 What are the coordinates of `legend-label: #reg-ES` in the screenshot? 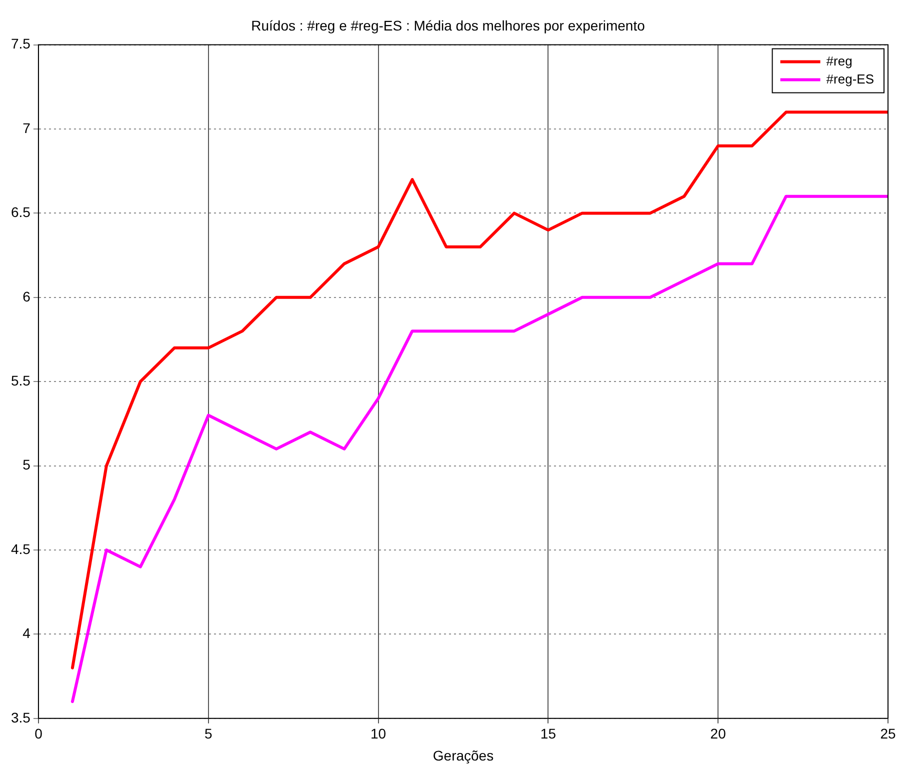 It's located at (850, 78).